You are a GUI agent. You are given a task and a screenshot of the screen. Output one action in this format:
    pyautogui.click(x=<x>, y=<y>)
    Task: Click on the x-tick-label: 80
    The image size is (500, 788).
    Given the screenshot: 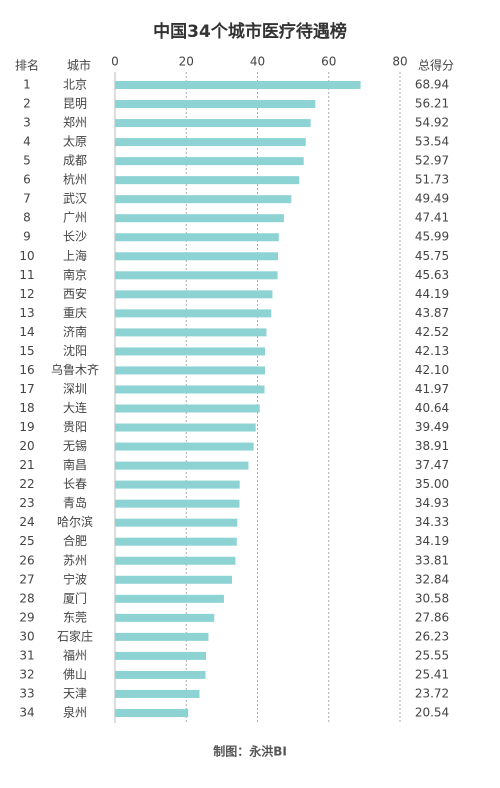 What is the action you would take?
    pyautogui.click(x=399, y=62)
    